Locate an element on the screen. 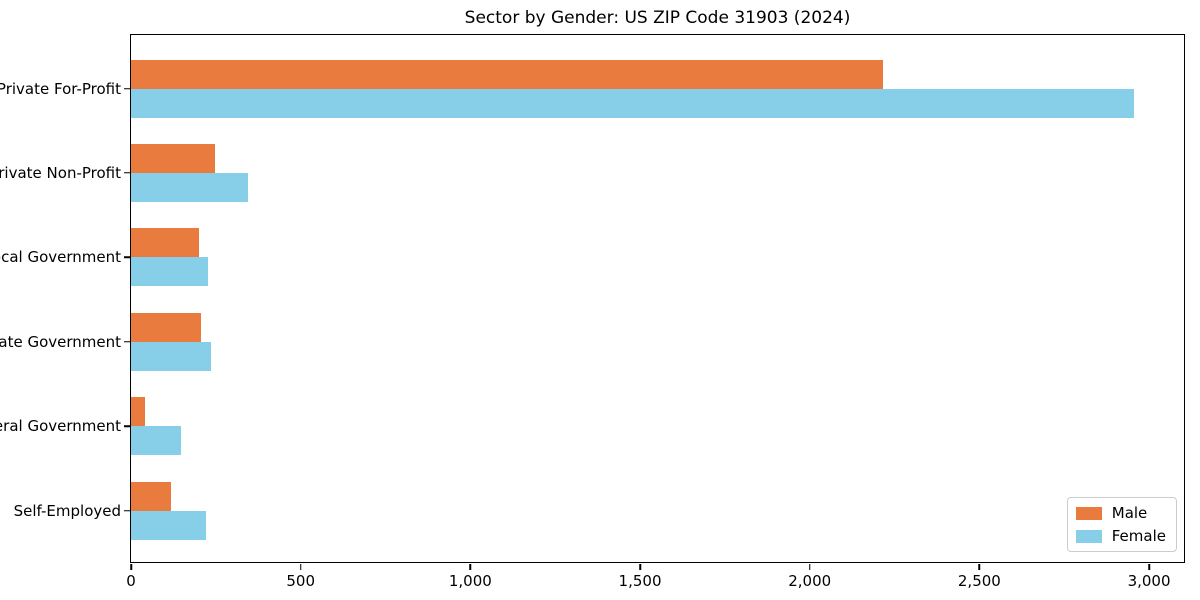 The height and width of the screenshot is (600, 1200). legend-item-male: Male is located at coordinates (1120, 513).